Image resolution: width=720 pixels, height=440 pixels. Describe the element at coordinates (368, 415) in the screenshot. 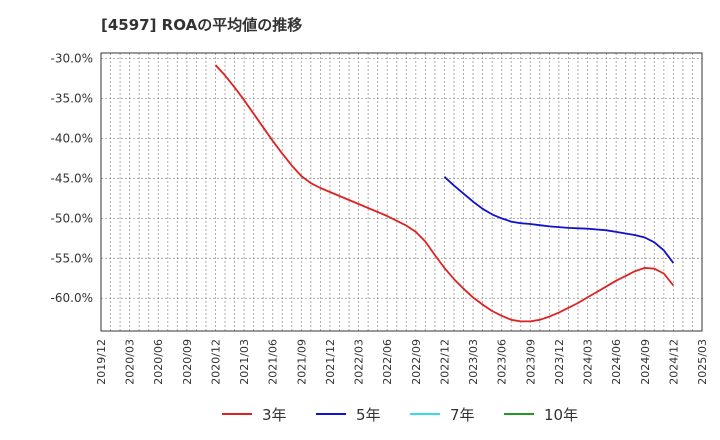

I see `legend-label-5年: 5年` at that location.